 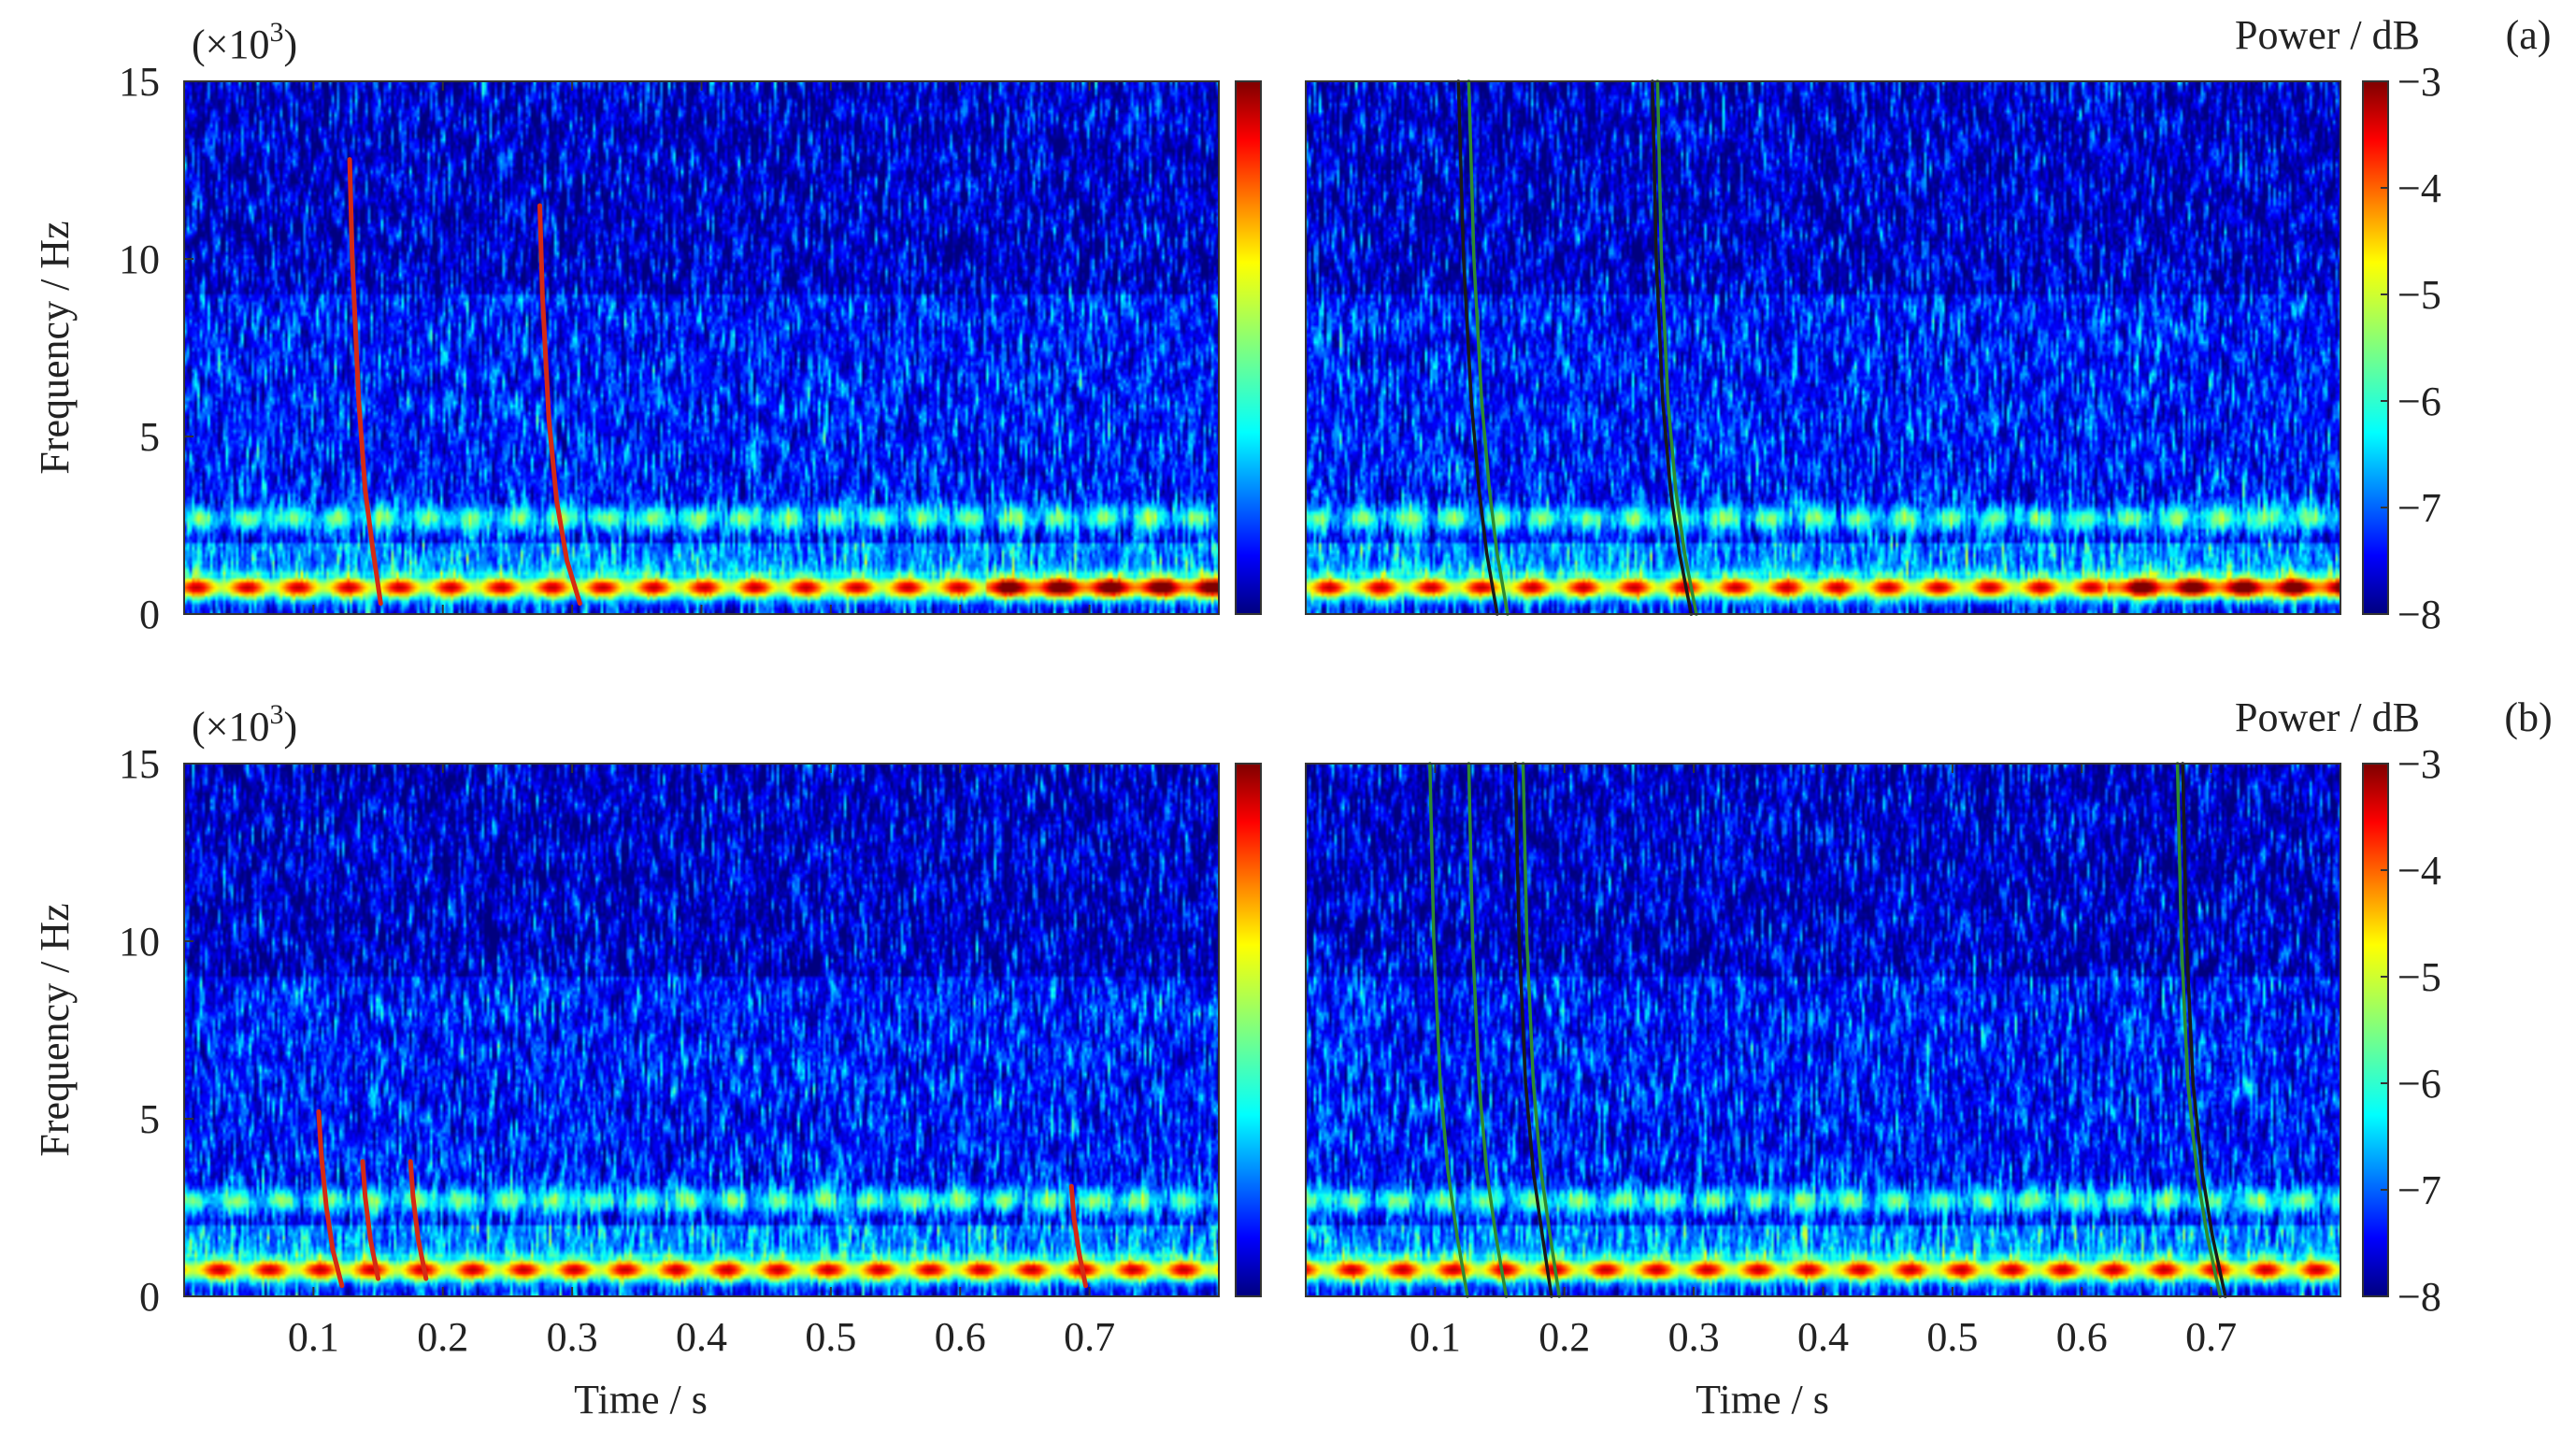 I want to click on panel-label-b: (b), so click(x=2528, y=717).